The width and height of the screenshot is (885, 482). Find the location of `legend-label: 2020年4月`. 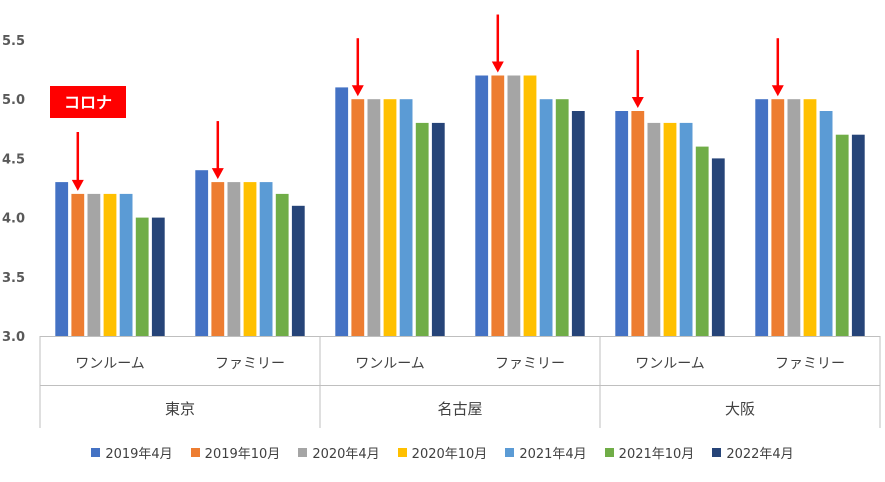

legend-label: 2020年4月 is located at coordinates (346, 454).